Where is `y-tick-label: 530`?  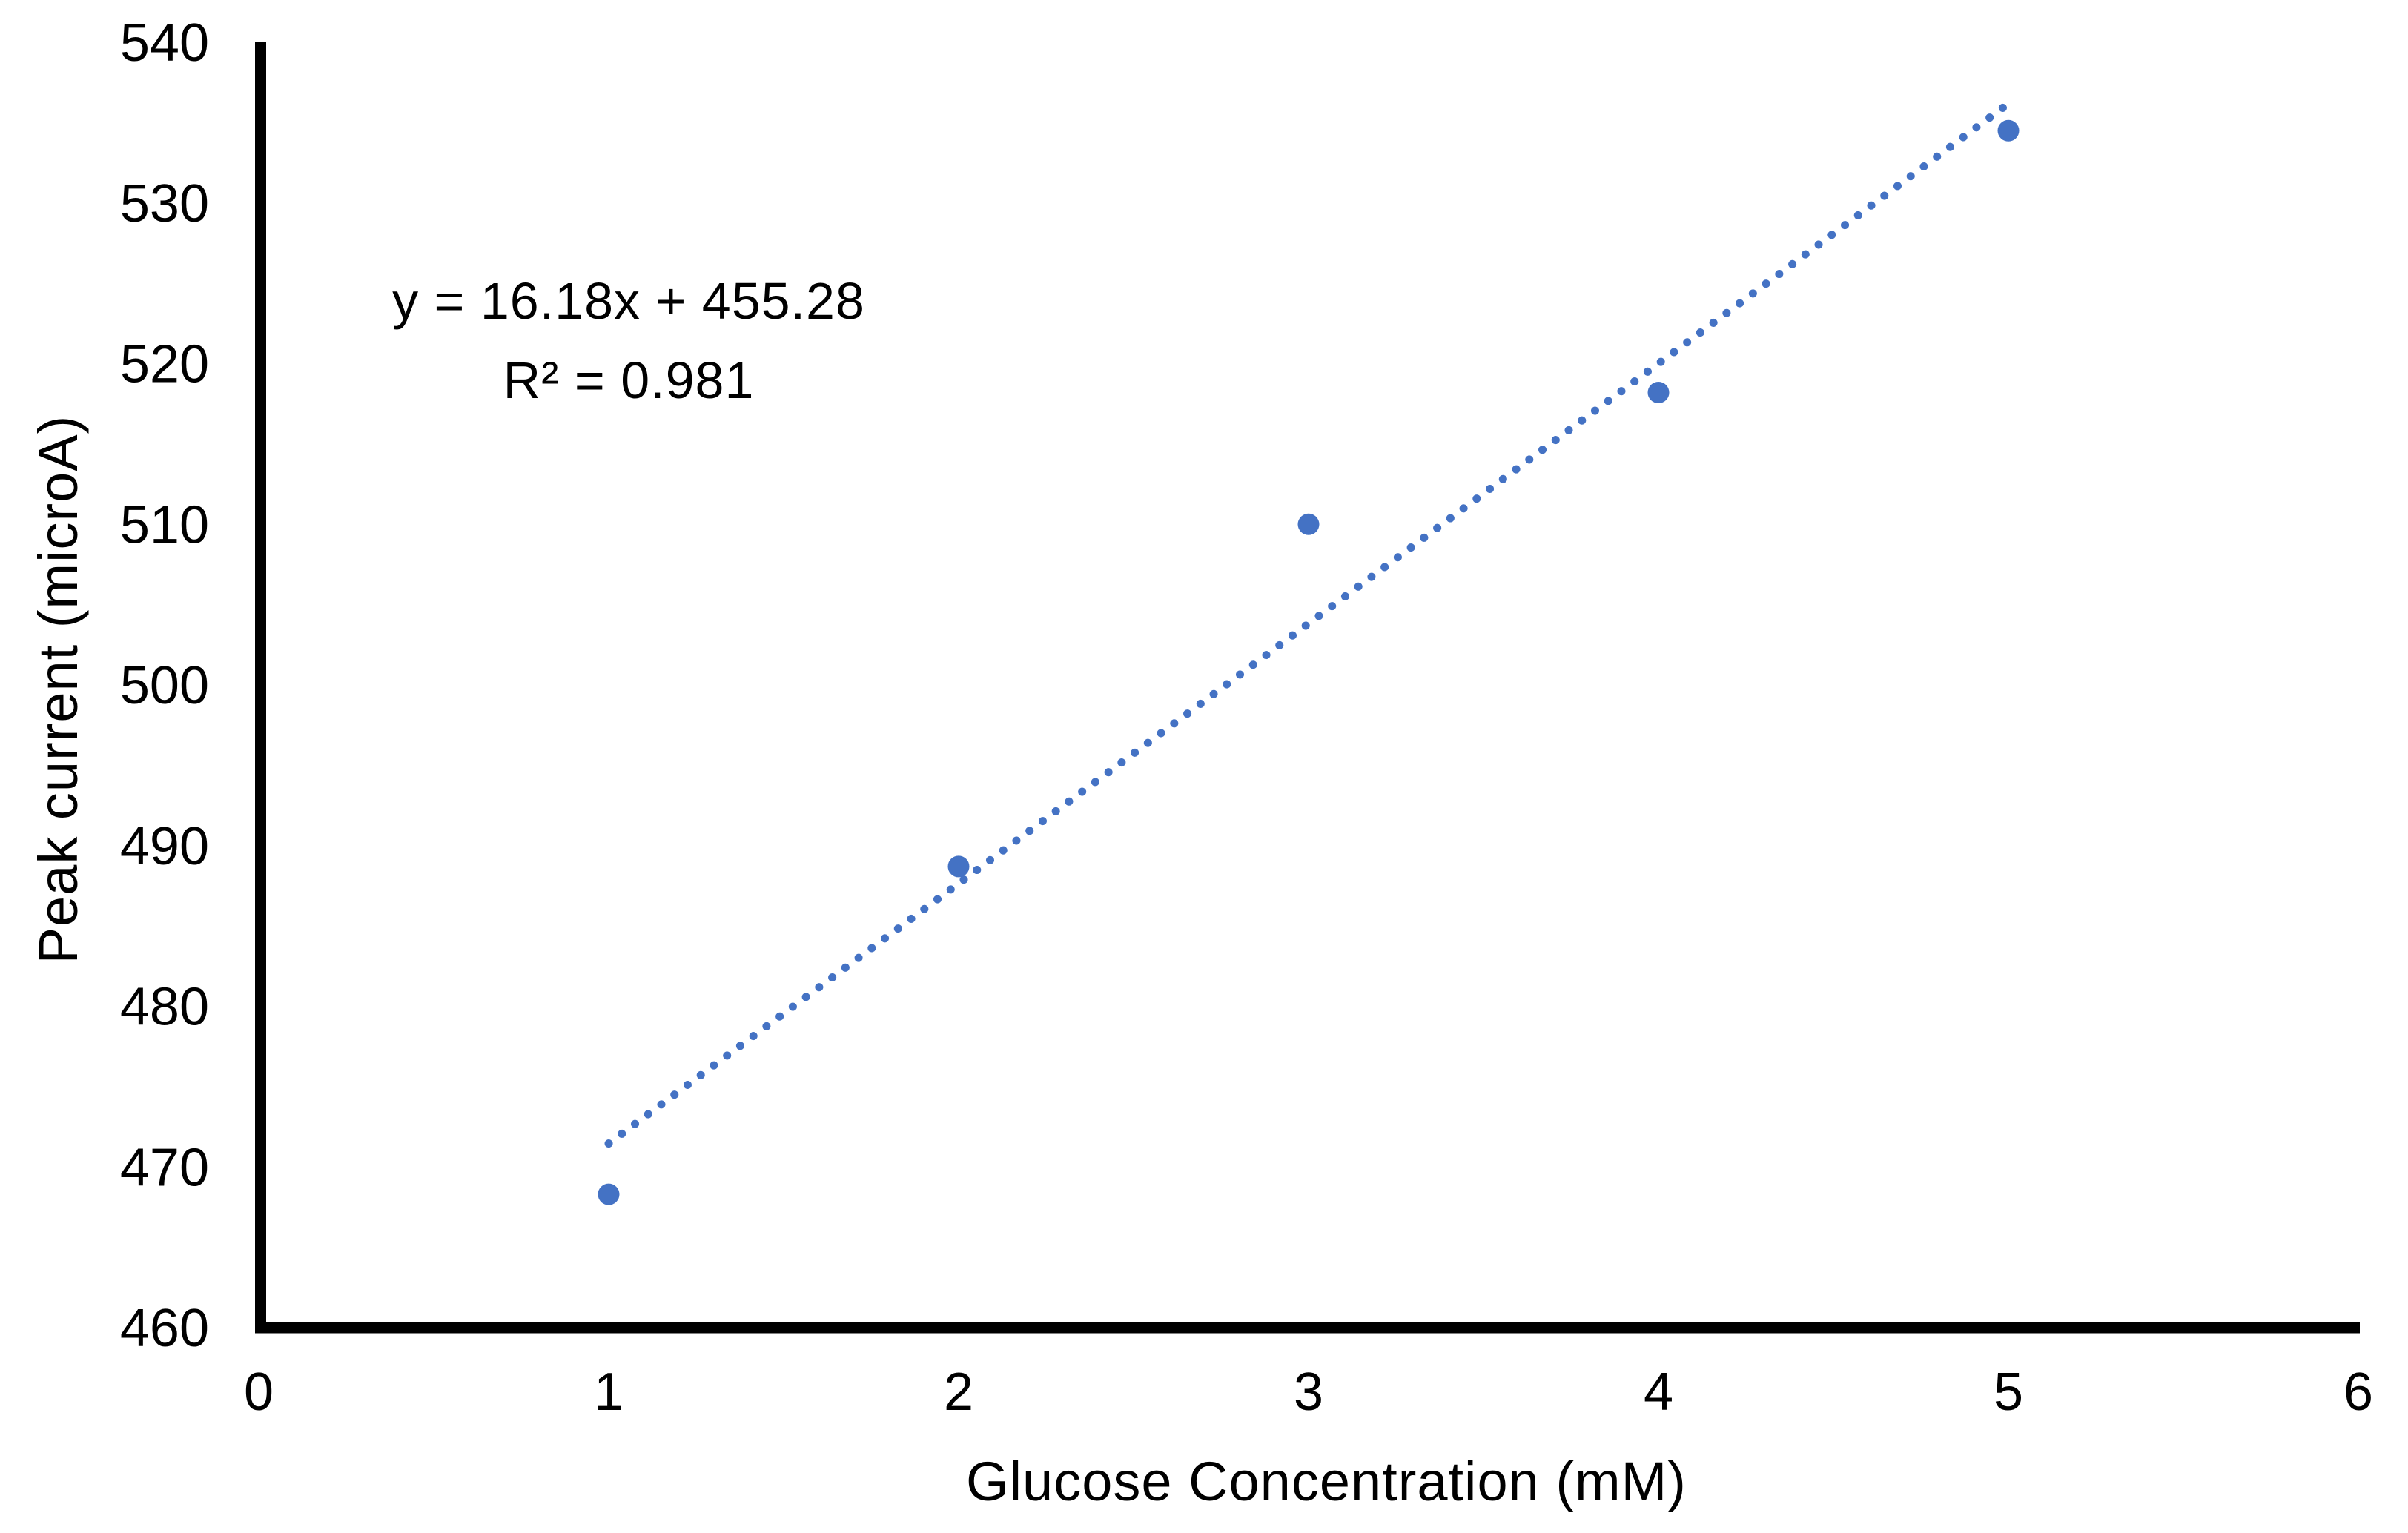 y-tick-label: 530 is located at coordinates (164, 204).